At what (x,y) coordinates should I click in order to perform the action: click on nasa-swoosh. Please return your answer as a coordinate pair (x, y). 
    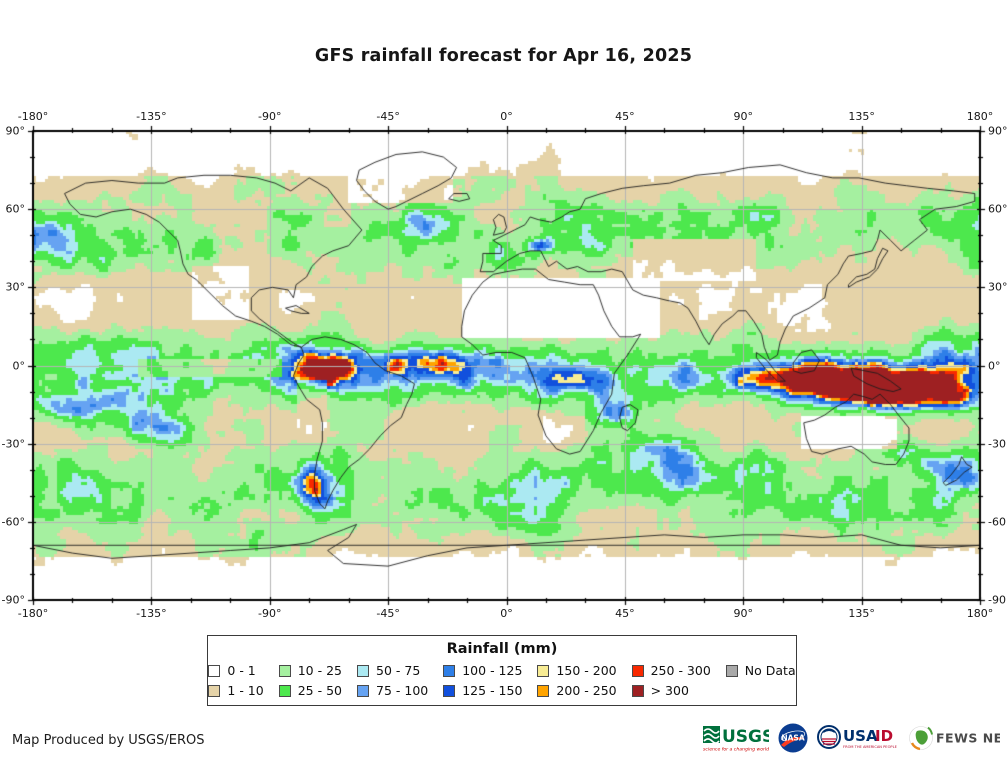
    Looking at the image, I should click on (793, 742).